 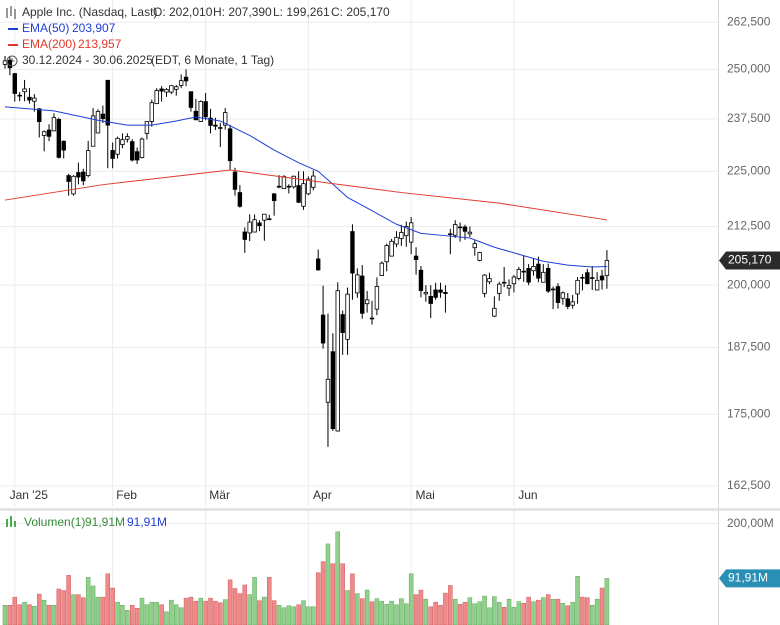 I want to click on close-text: C: 205,170, so click(x=360, y=12).